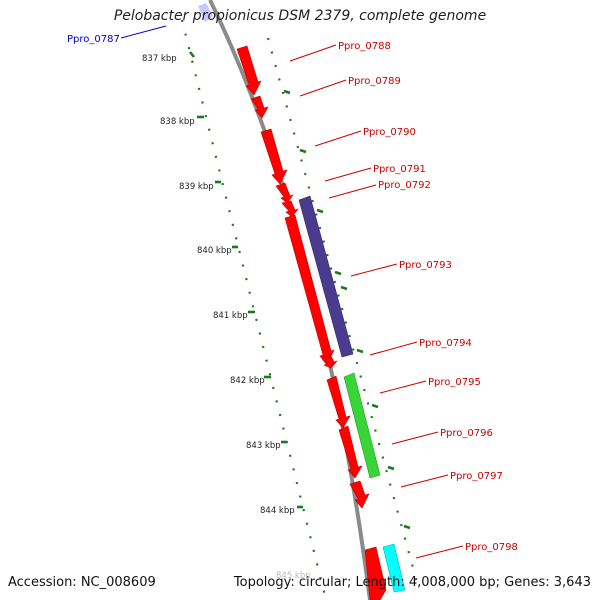 Image resolution: width=600 pixels, height=600 pixels. Describe the element at coordinates (205, 12) in the screenshot. I see `gene-arrow` at that location.